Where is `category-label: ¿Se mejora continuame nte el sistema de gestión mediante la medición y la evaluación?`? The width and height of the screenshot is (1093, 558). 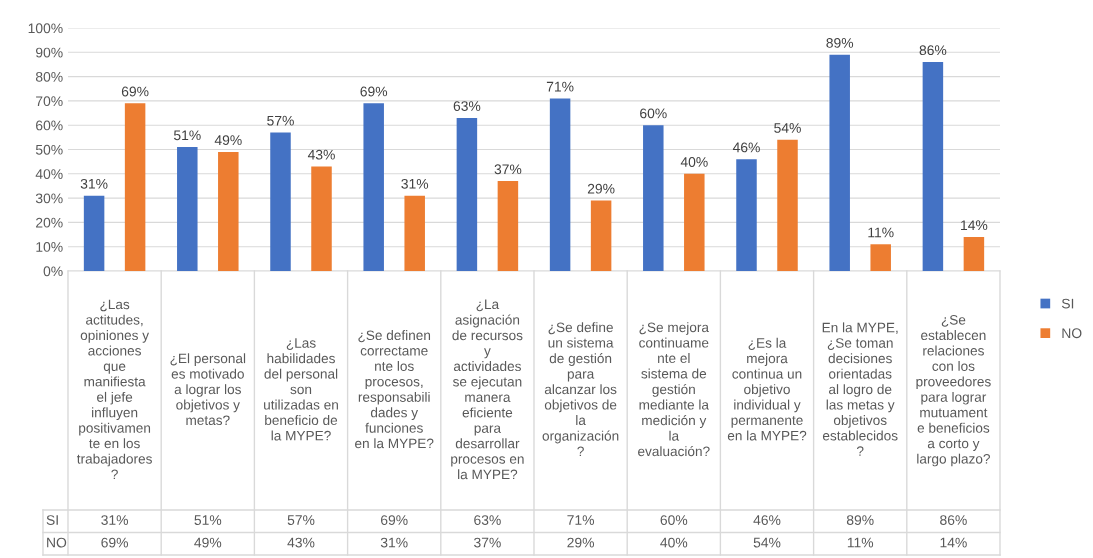
category-label: ¿Se mejora continuame nte el sistema de gestión mediante la medición y la evaluación? is located at coordinates (674, 389).